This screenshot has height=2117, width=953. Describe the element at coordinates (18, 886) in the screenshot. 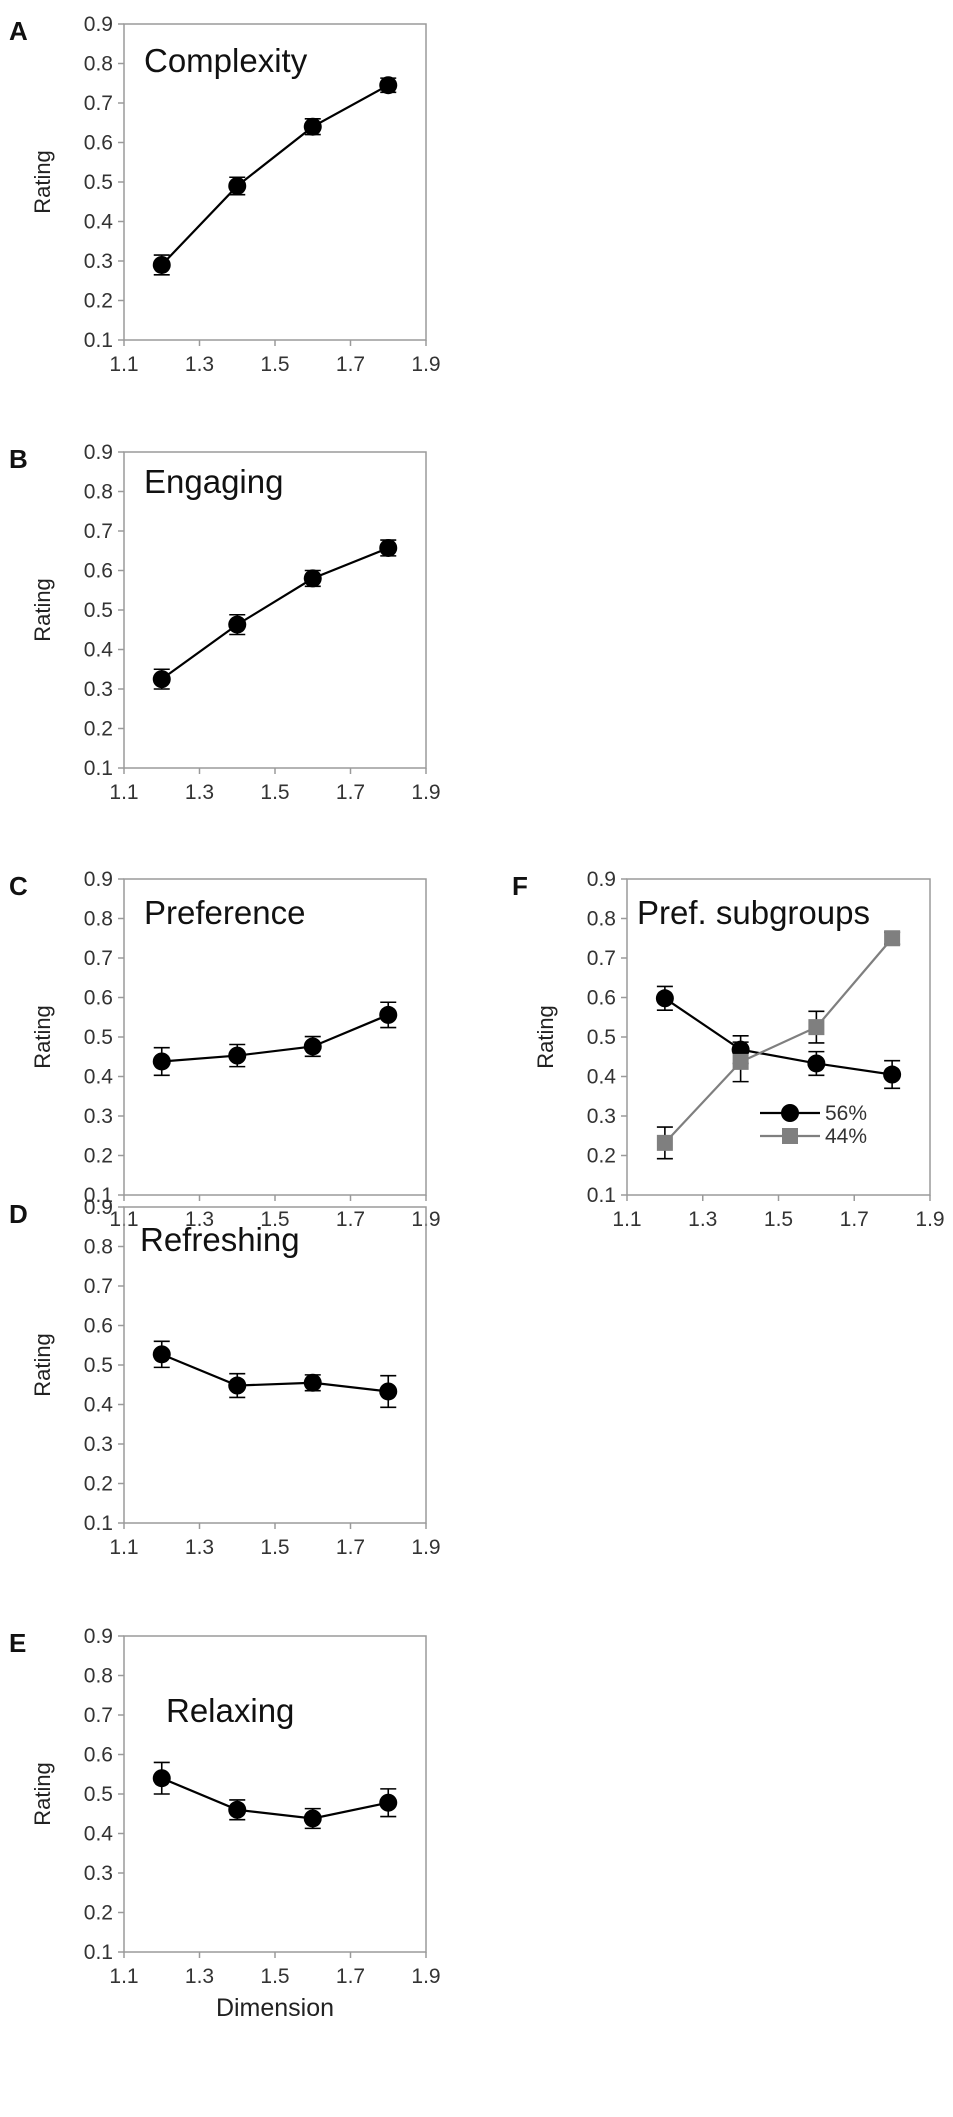

I see `panel-letter: C` at that location.